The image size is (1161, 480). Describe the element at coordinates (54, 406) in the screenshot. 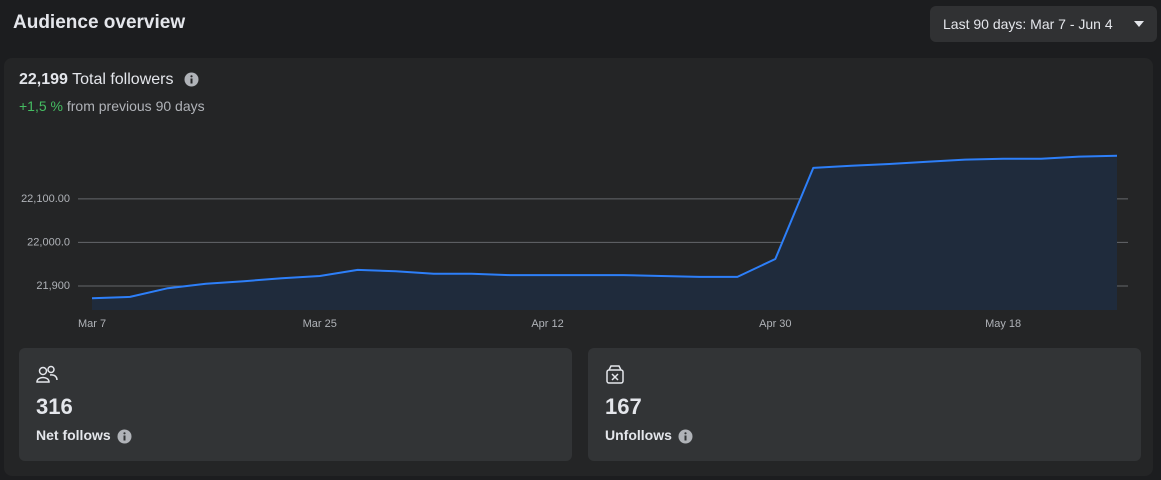

I see `card-value: 316` at that location.